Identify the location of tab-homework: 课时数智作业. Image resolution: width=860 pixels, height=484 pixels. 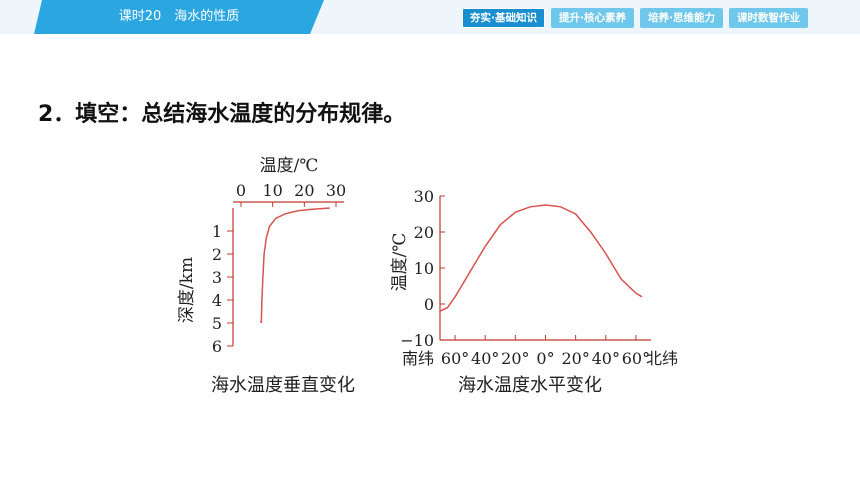
(768, 18).